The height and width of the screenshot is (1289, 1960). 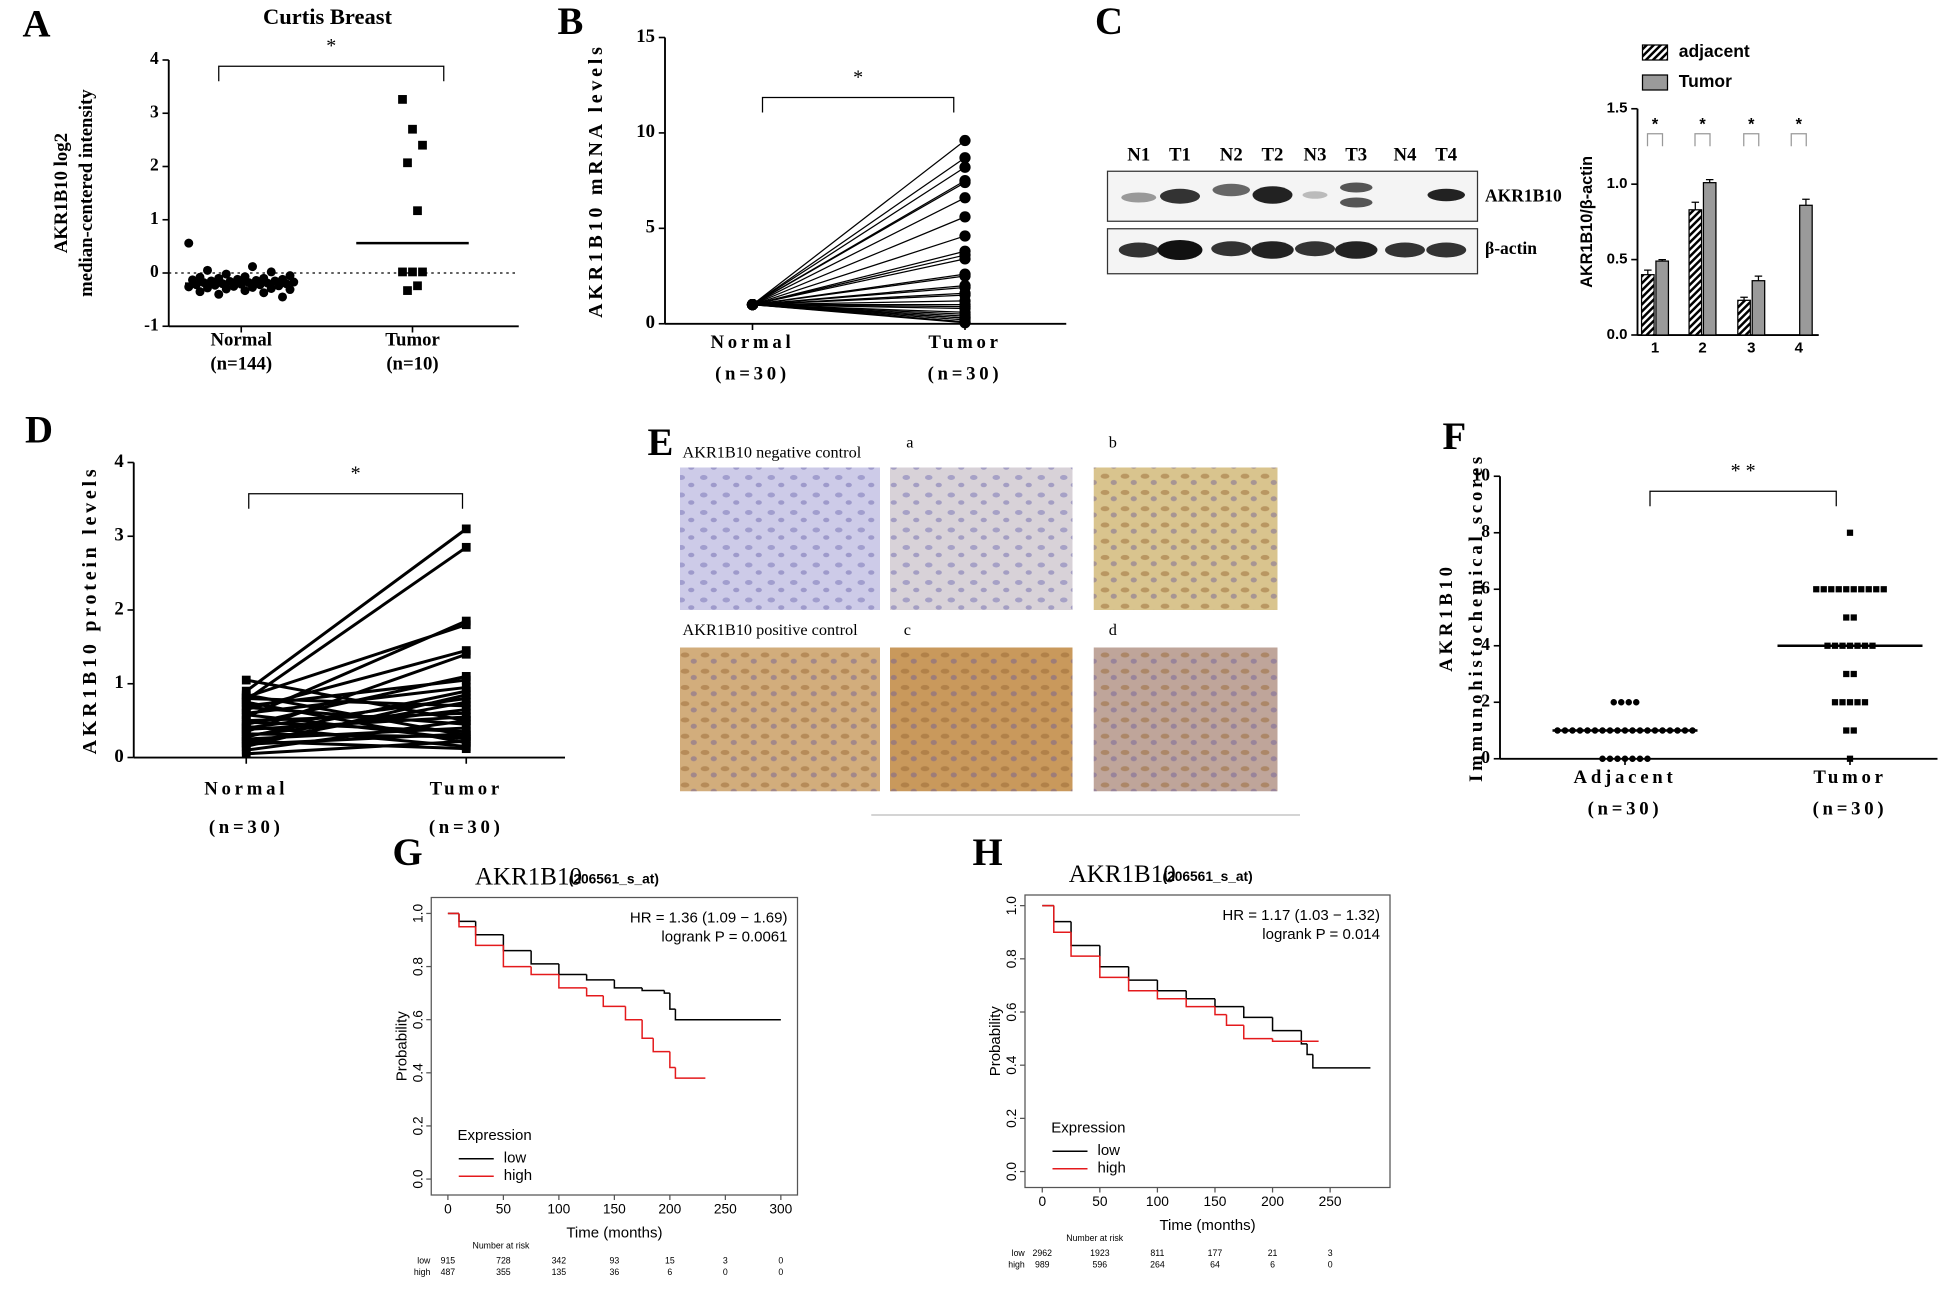 I want to click on risk-value: 728, so click(x=503, y=1261).